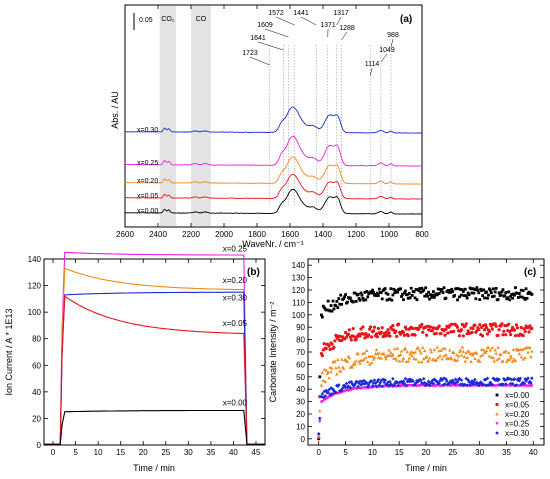 This screenshot has height=479, width=550. What do you see at coordinates (165, 452) in the screenshot?
I see `b-xtick-label-5: 25` at bounding box center [165, 452].